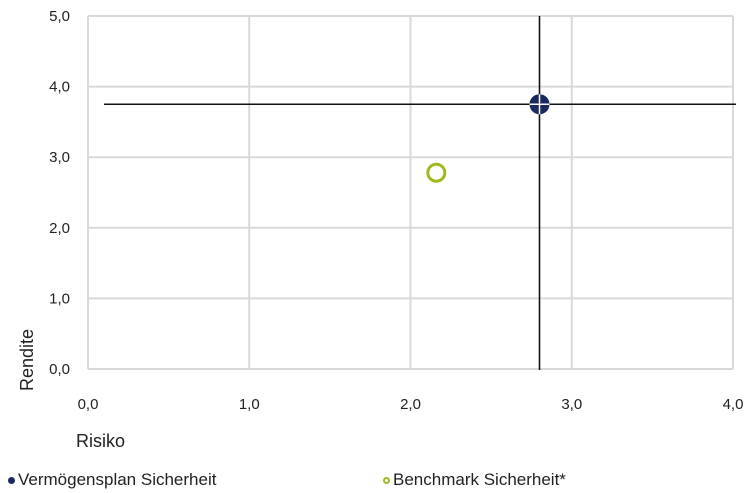 The image size is (747, 493). I want to click on legend-marker-hollow-dot-icon, so click(386, 480).